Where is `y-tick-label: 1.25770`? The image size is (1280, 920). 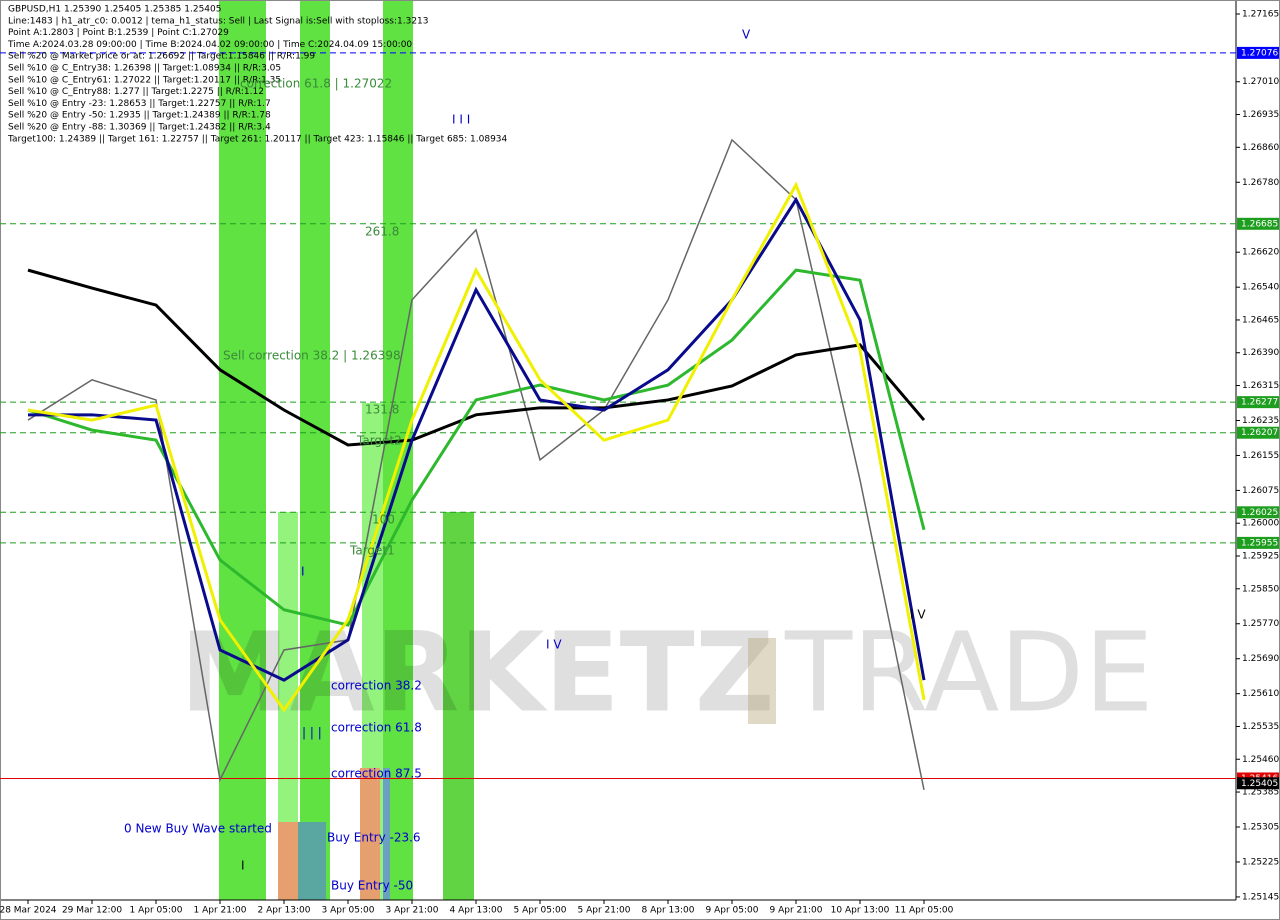
y-tick-label: 1.25770 is located at coordinates (1260, 624).